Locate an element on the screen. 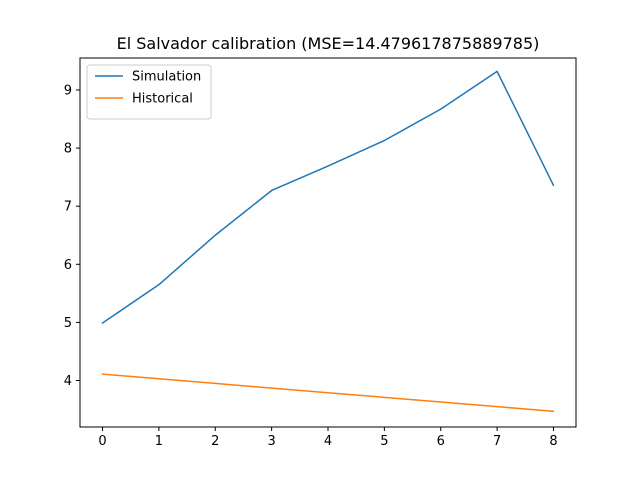 The height and width of the screenshot is (480, 640). legend-box is located at coordinates (149, 92).